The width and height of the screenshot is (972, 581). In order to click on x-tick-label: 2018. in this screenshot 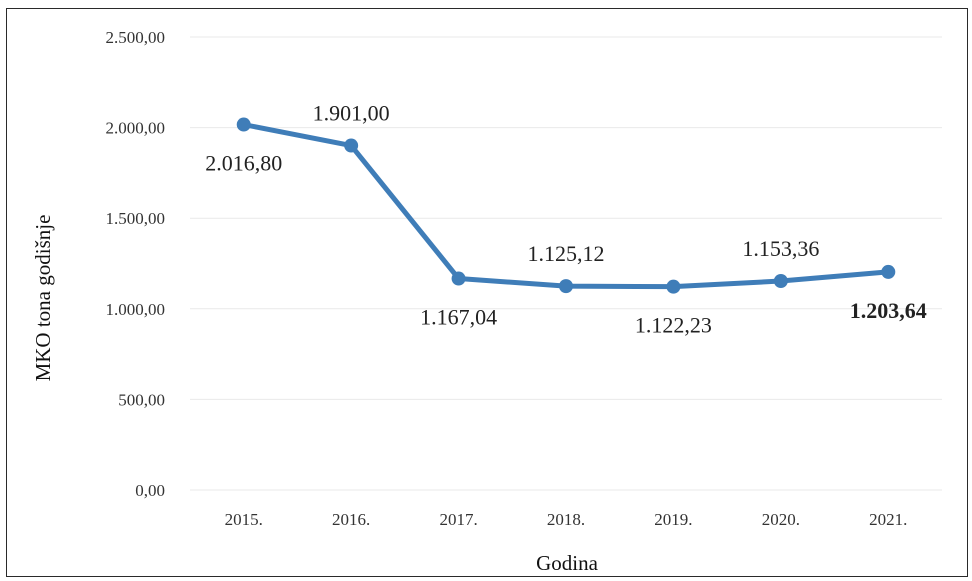, I will do `click(566, 519)`.